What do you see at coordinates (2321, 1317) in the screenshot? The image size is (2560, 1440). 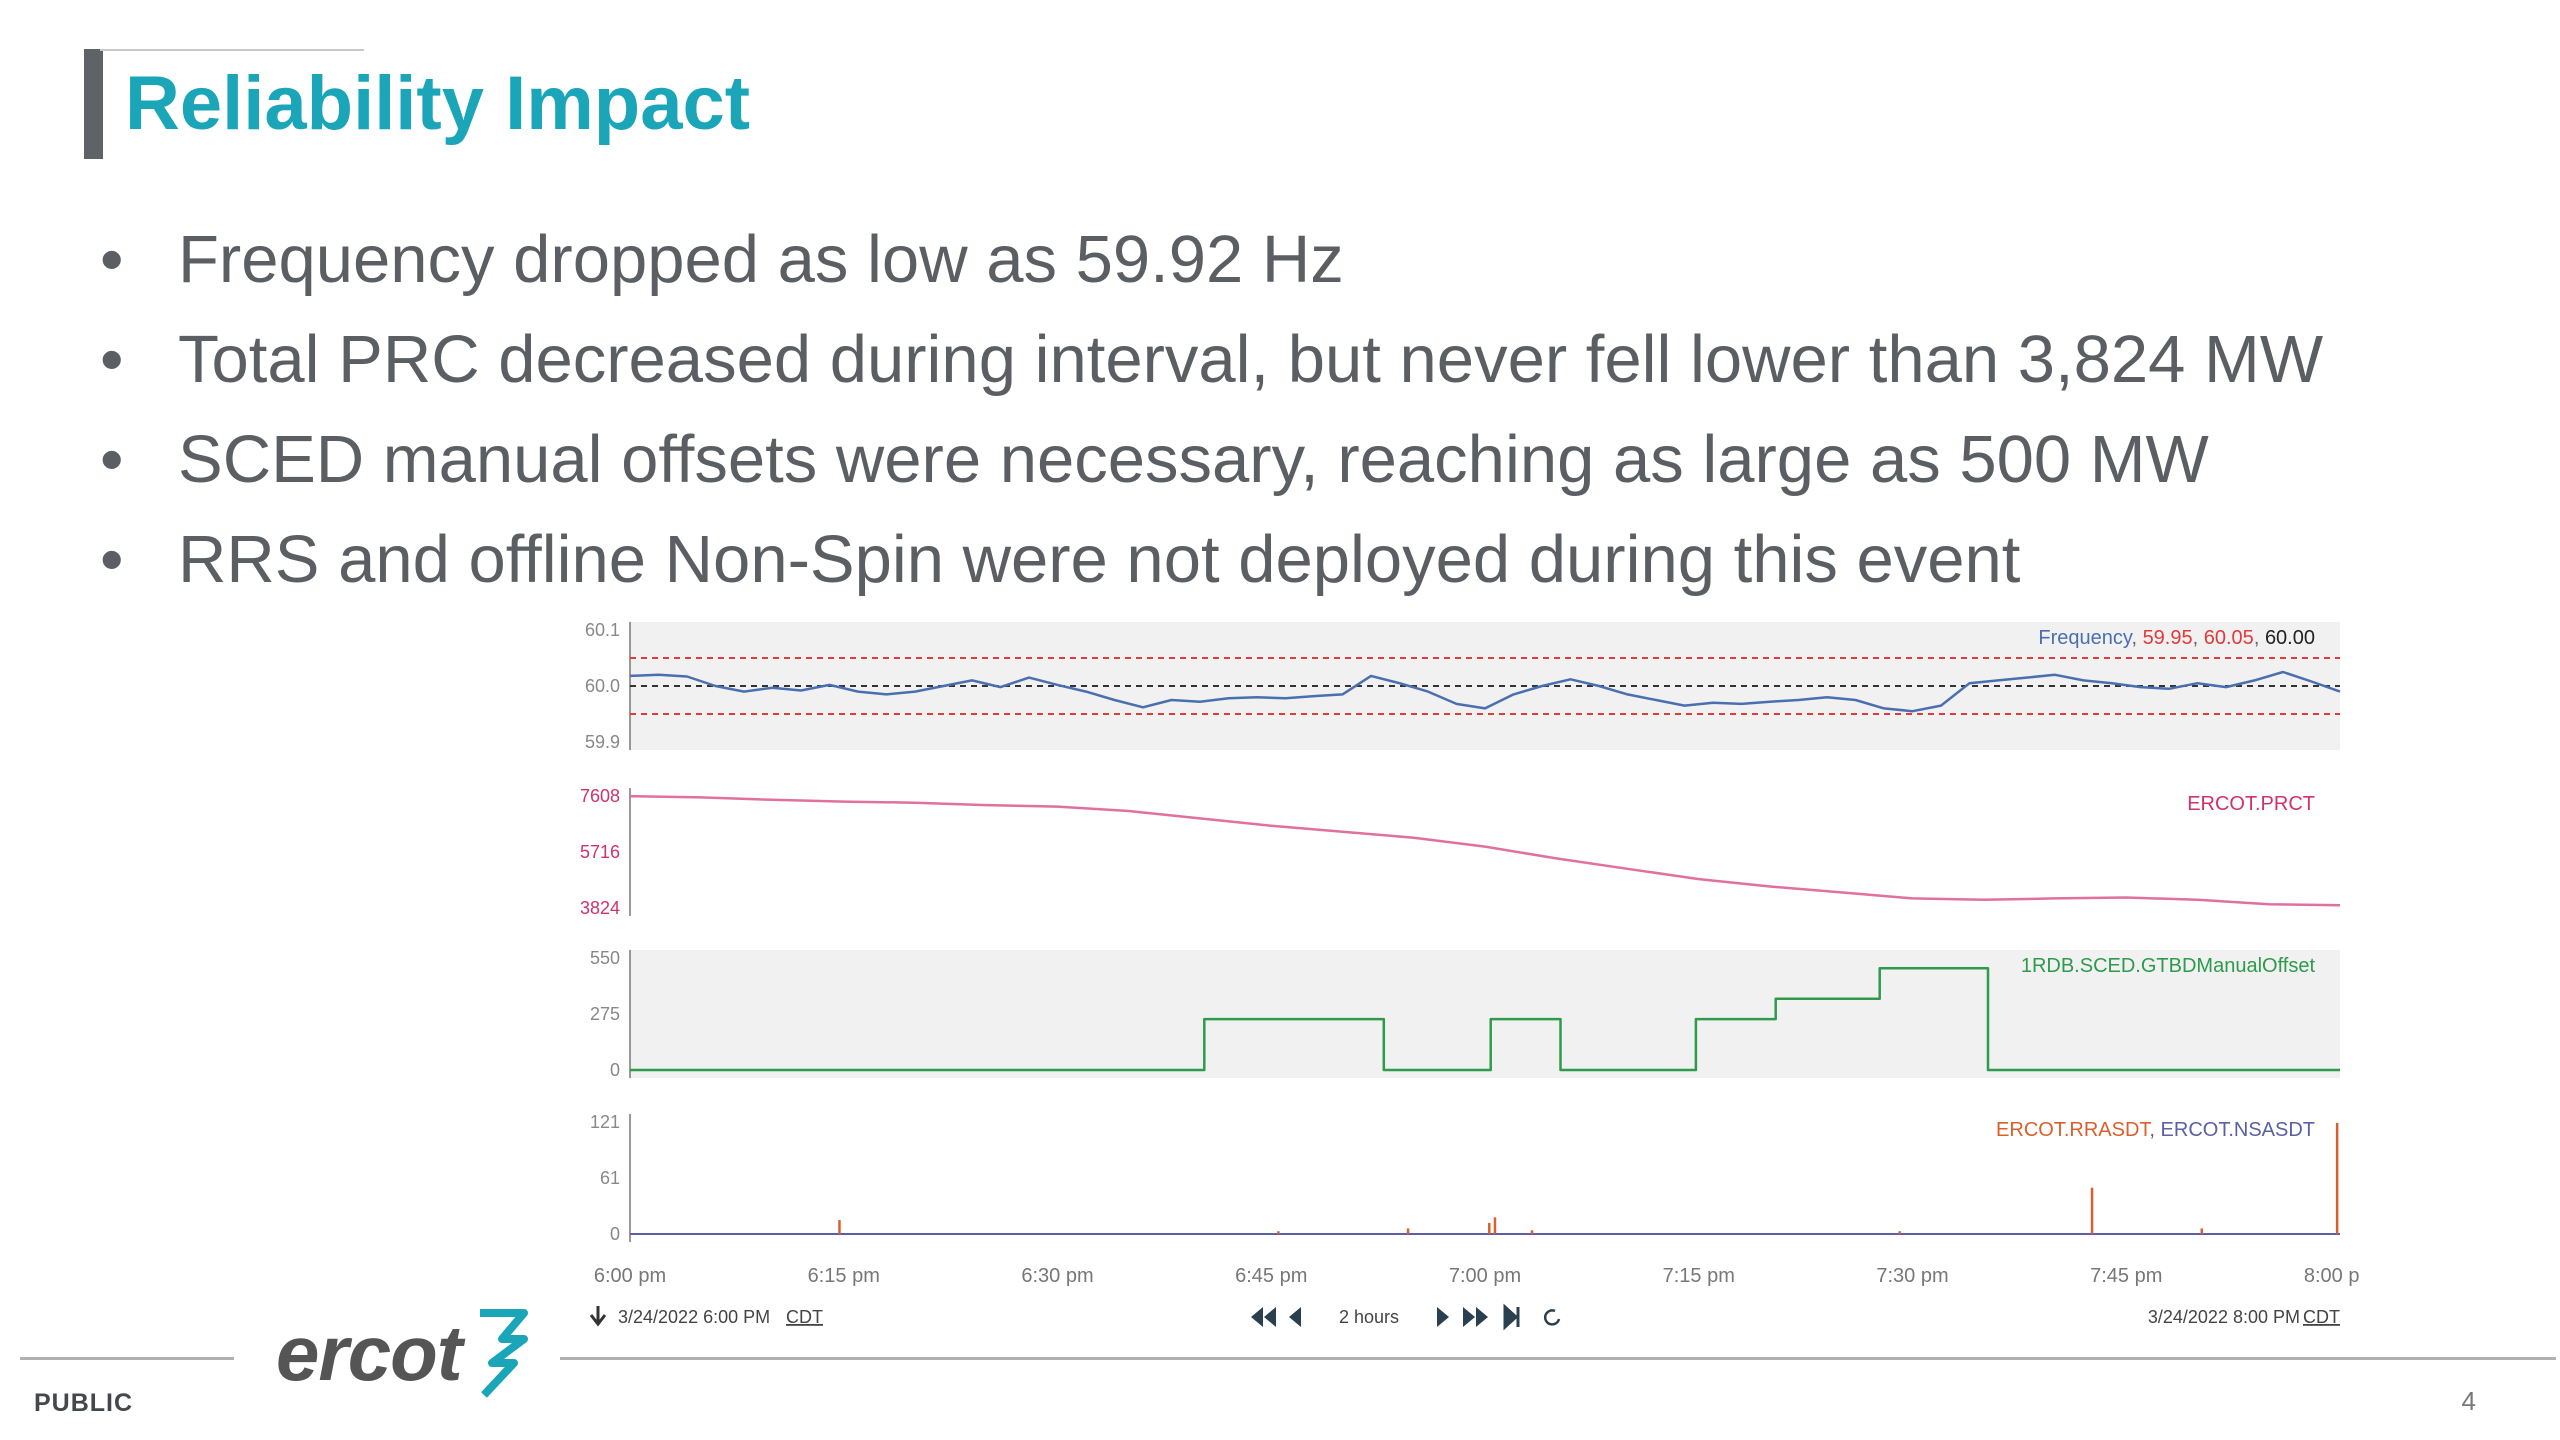 I see `end-timezone-link: CDT` at bounding box center [2321, 1317].